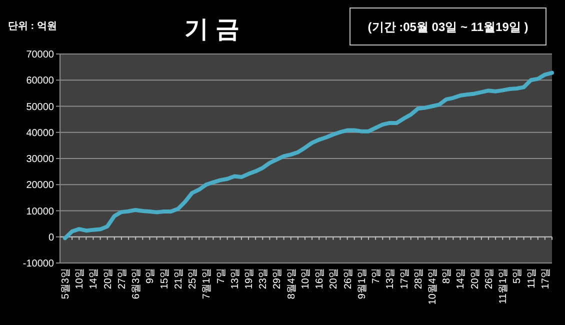 Image resolution: width=565 pixels, height=325 pixels. Describe the element at coordinates (504, 286) in the screenshot. I see `x-tick-label: 11월1일` at that location.